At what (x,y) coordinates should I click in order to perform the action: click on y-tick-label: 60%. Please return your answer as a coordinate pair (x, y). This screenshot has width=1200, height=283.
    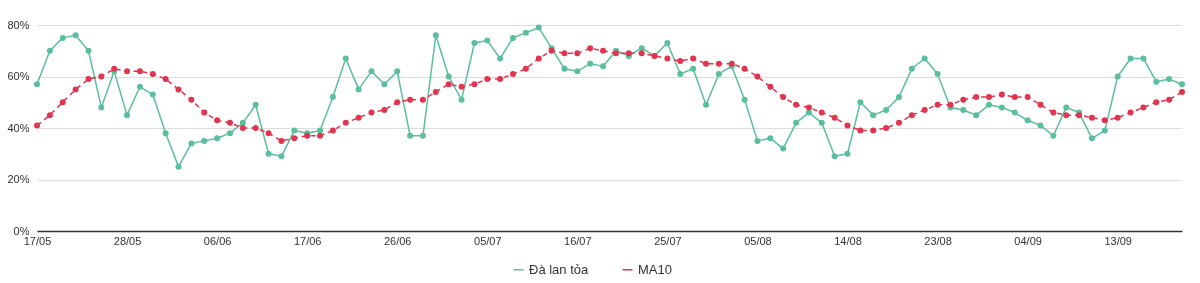
    Looking at the image, I should click on (18, 76).